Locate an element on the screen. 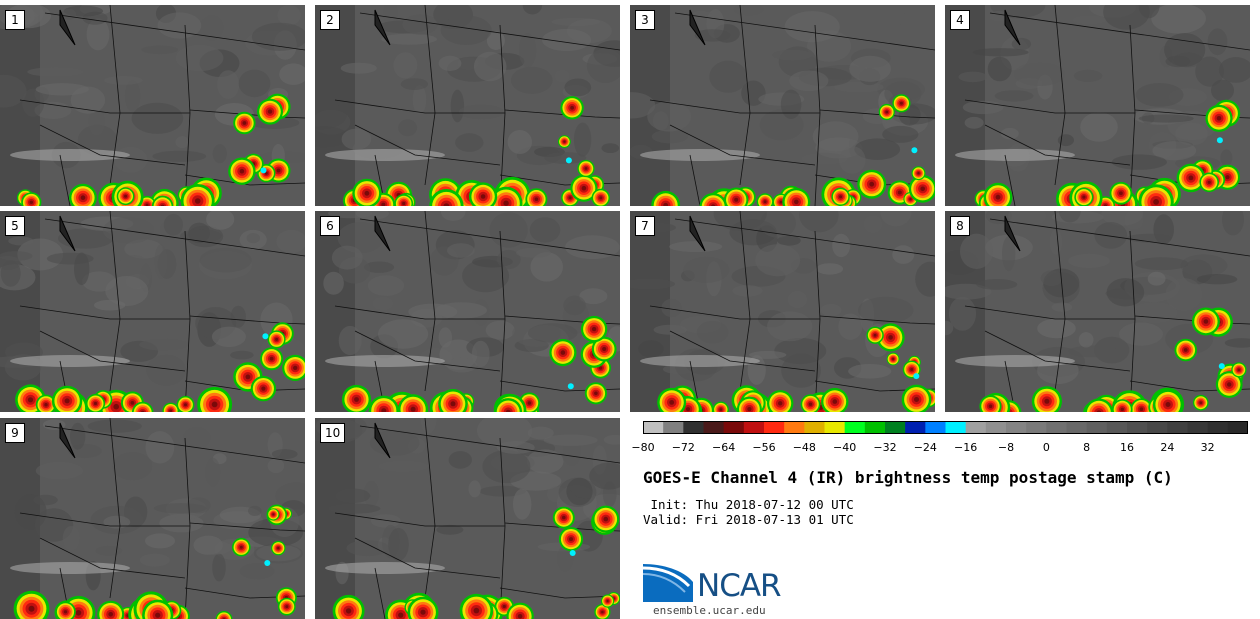 This screenshot has height=619, width=1260. colorbar-tick-label: 16 is located at coordinates (1127, 447).